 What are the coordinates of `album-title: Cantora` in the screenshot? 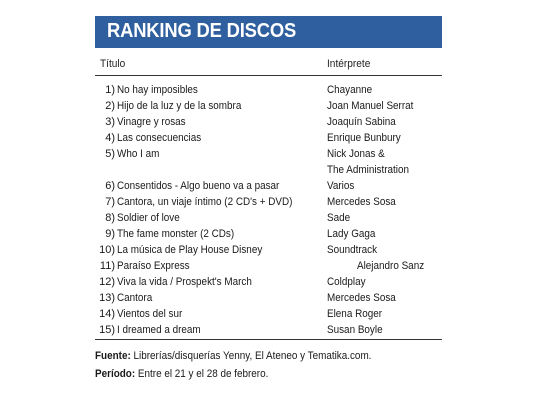 It's located at (135, 298).